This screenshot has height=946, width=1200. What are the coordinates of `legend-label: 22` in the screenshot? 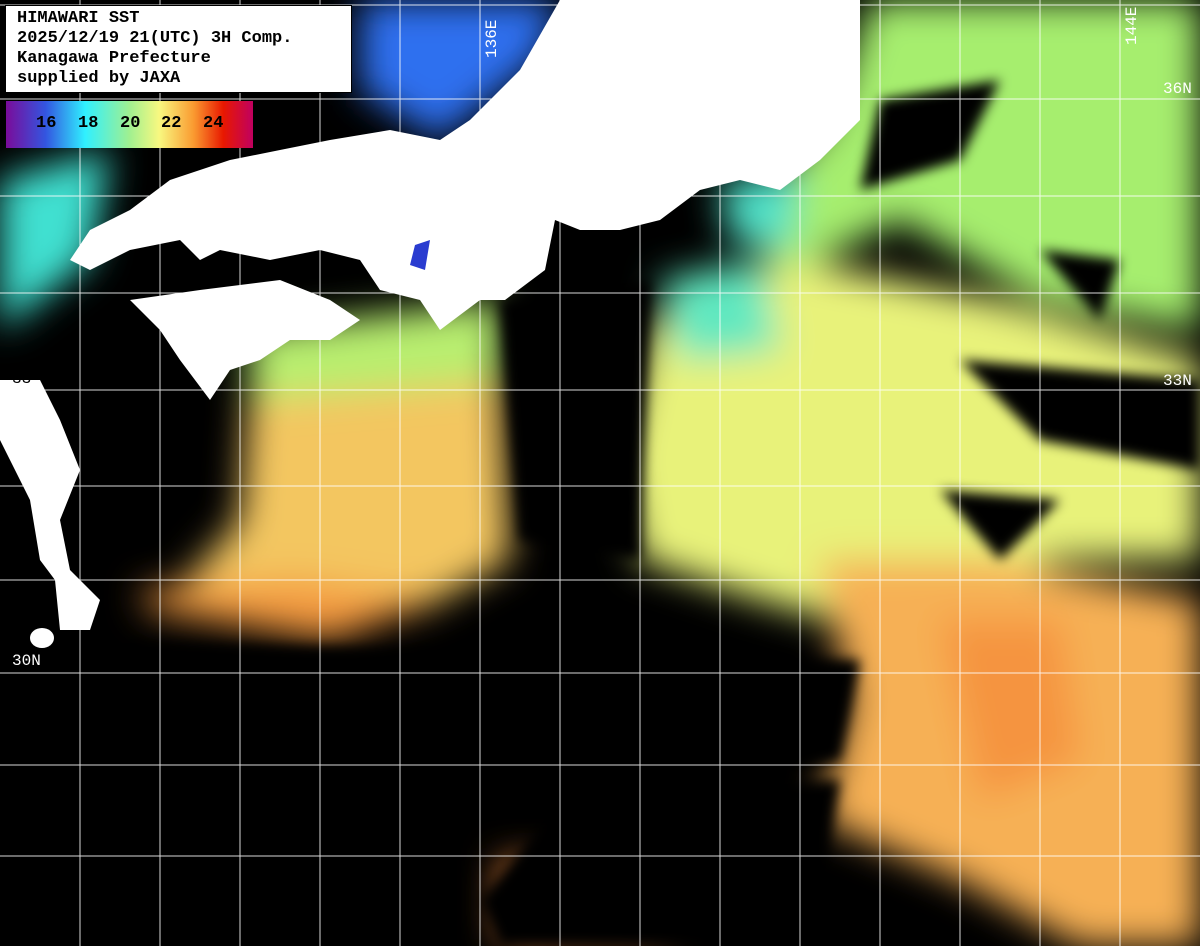 It's located at (171, 123).